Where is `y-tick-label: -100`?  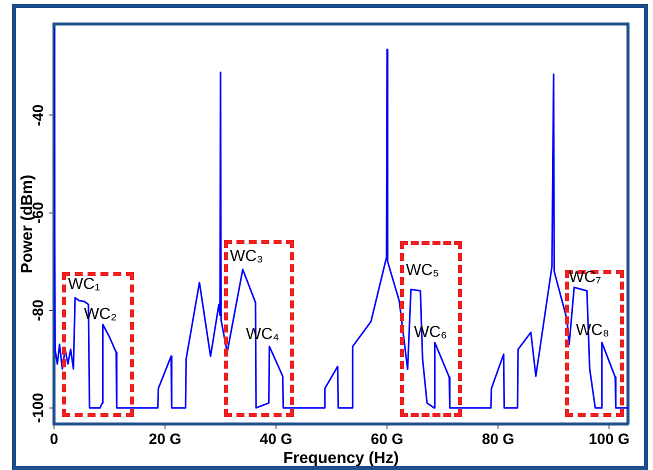 y-tick-label: -100 is located at coordinates (39, 407).